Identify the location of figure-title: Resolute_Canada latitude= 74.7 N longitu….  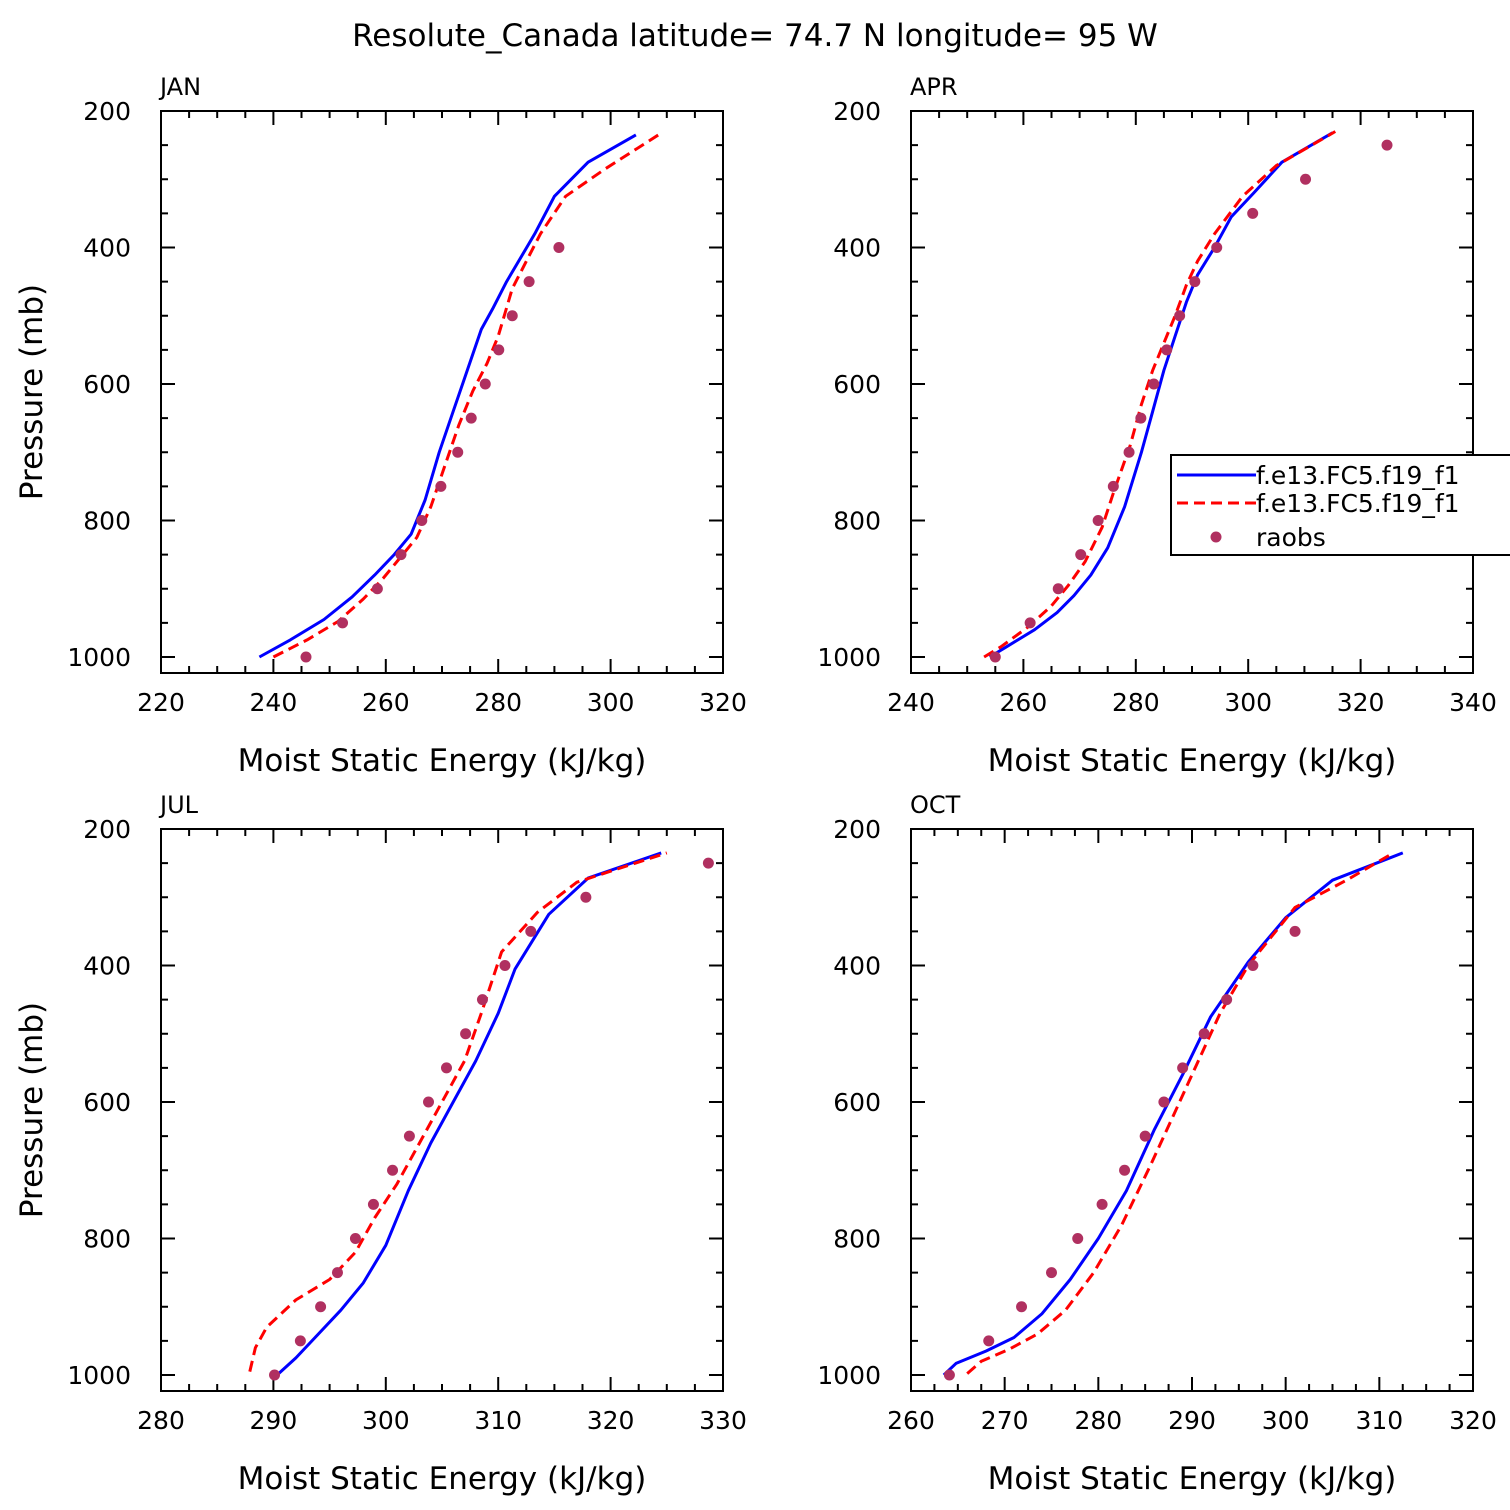
(755, 36).